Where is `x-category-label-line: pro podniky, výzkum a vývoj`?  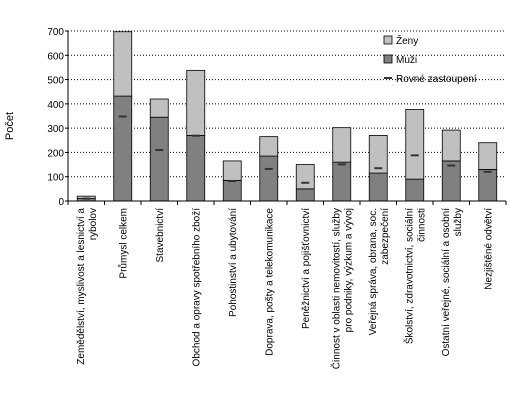
x-category-label-line: pro podniky, výzkum a vývoj is located at coordinates (348, 270).